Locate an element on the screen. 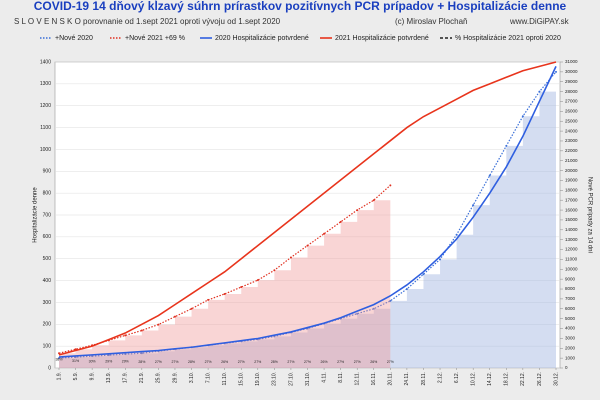 The image size is (600, 400). data-label: 26% is located at coordinates (324, 362).